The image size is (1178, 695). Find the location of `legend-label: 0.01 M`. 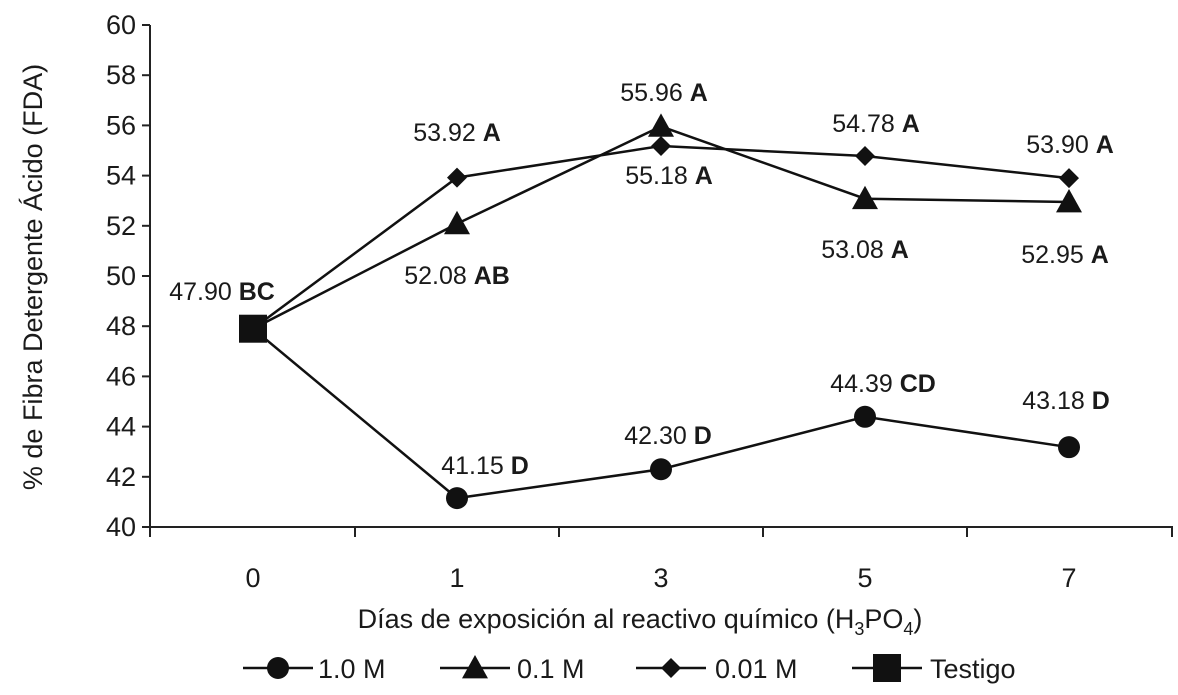

legend-label: 0.01 M is located at coordinates (756, 669).